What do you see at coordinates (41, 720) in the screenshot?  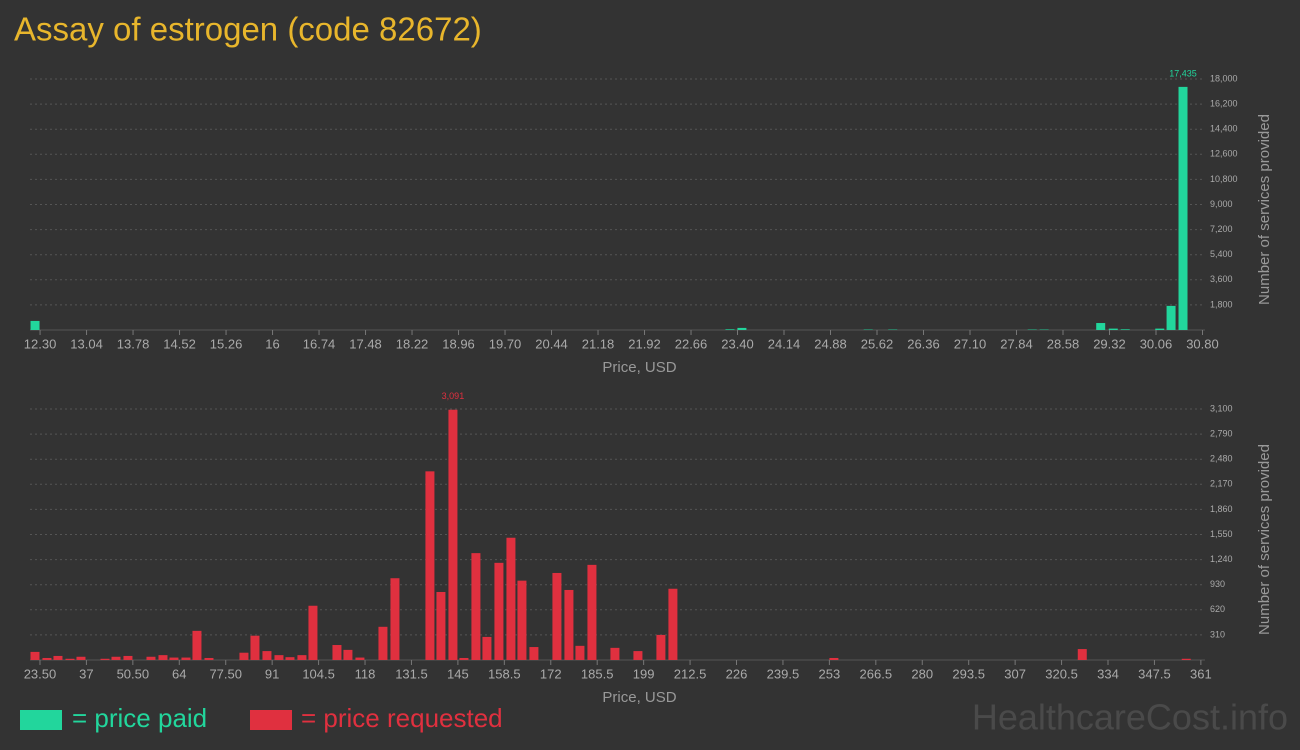 I see `legend-swatch` at bounding box center [41, 720].